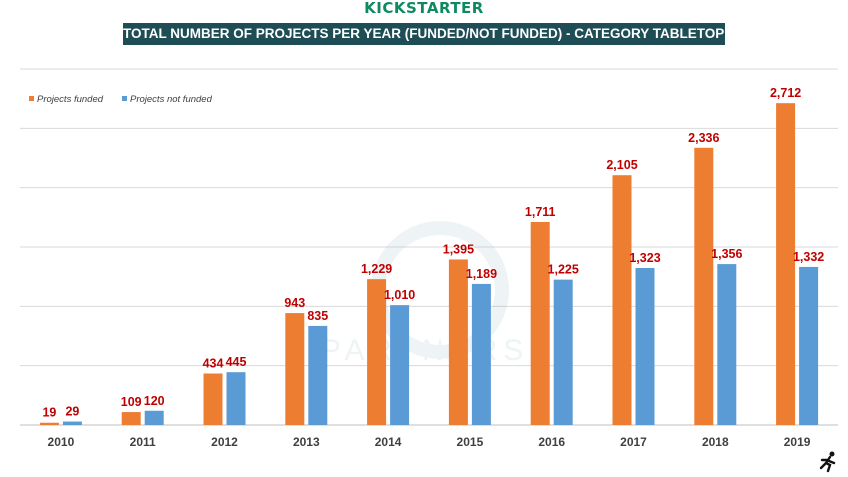  I want to click on bar-not-funded-2017, so click(645, 346).